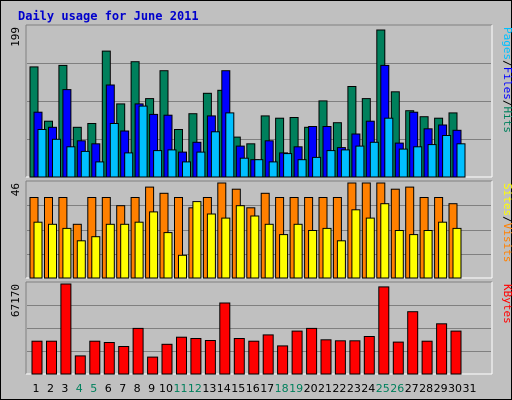  I want to click on day-label-26: 26, so click(397, 388).